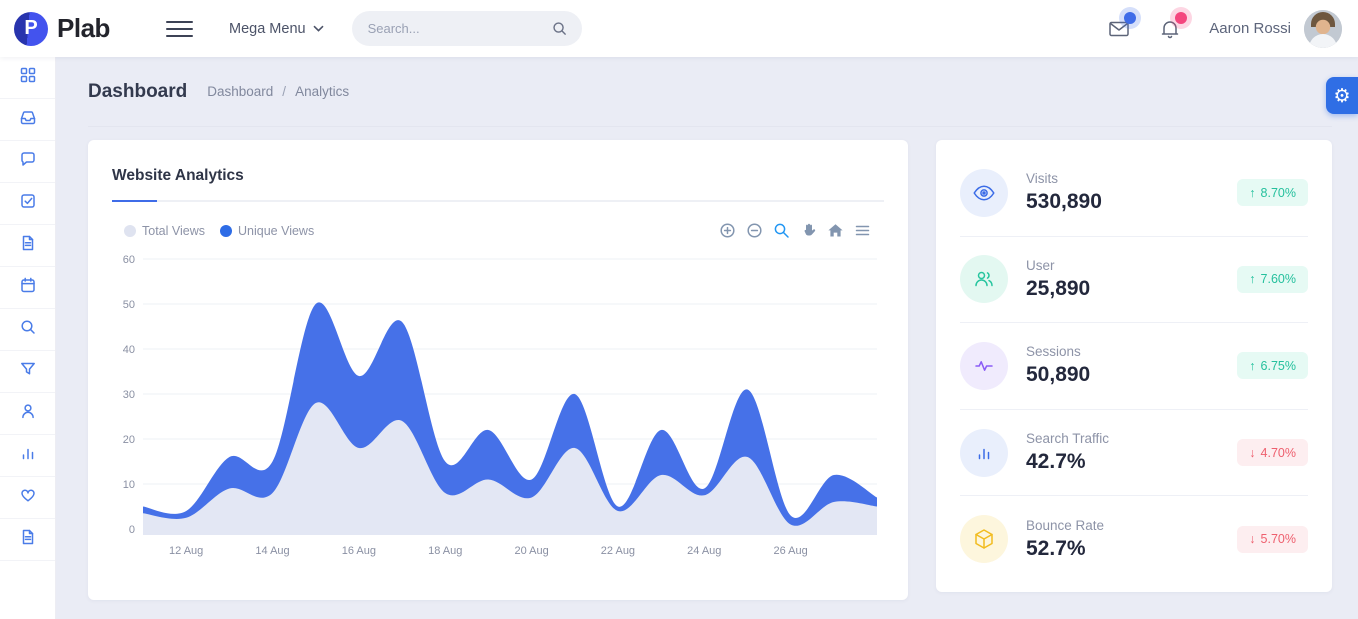 This screenshot has height=619, width=1358. I want to click on bell-icon, so click(1170, 29).